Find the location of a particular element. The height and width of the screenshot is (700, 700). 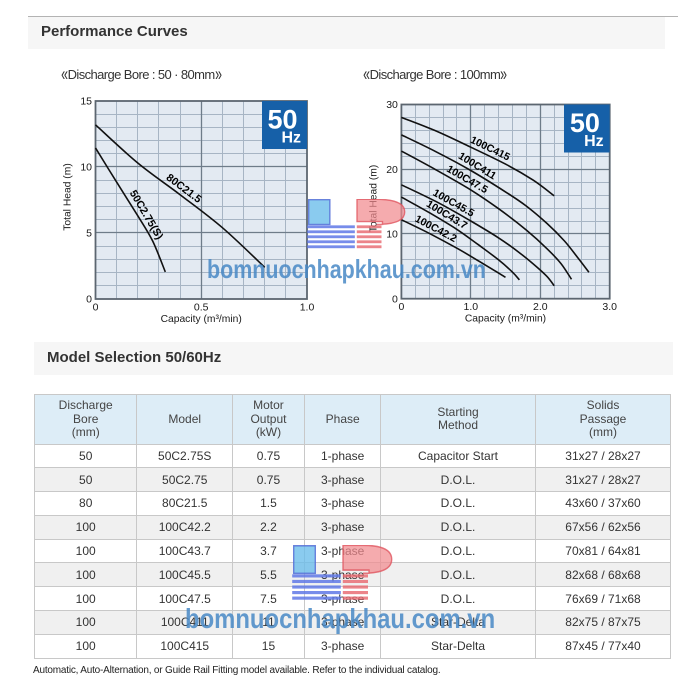

svg-text: 30 is located at coordinates (392, 105).